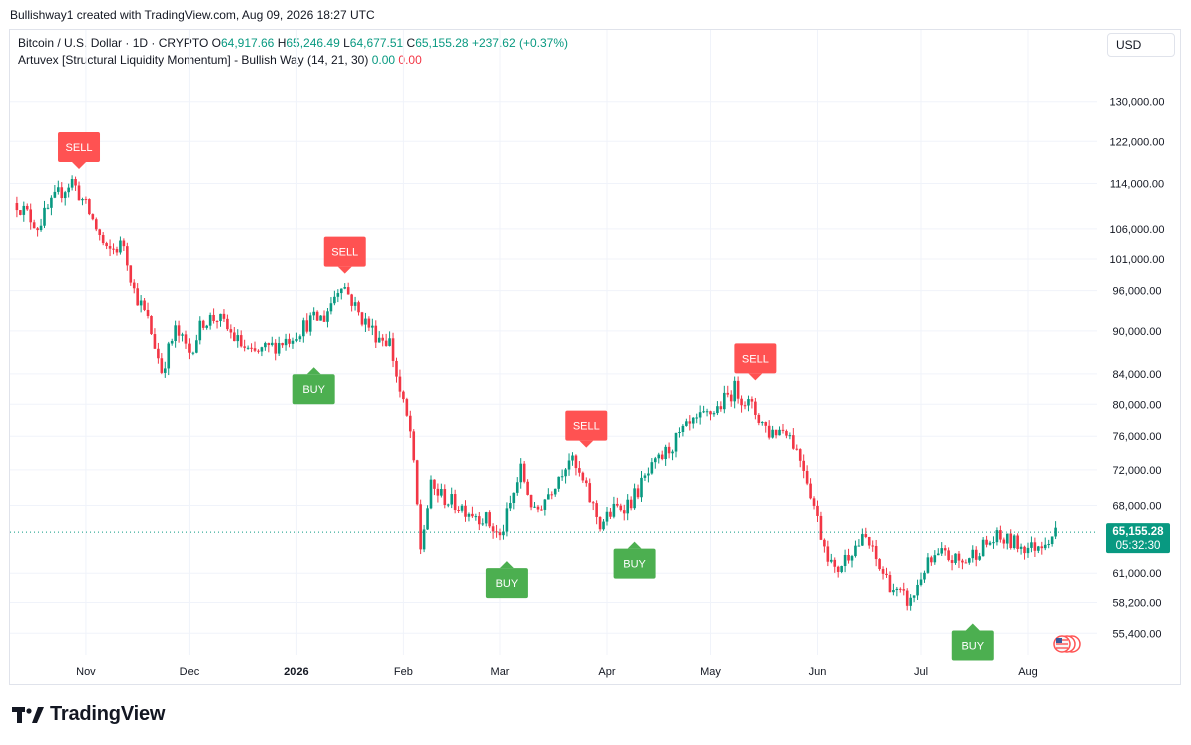 The height and width of the screenshot is (745, 1191). I want to click on y-tick-label: 122,000.00, so click(1136, 142).